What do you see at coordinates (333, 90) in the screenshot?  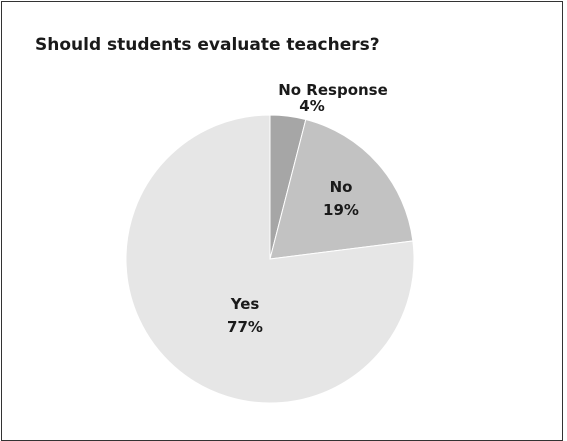 I see `slice-label-no-response-name: No Response` at bounding box center [333, 90].